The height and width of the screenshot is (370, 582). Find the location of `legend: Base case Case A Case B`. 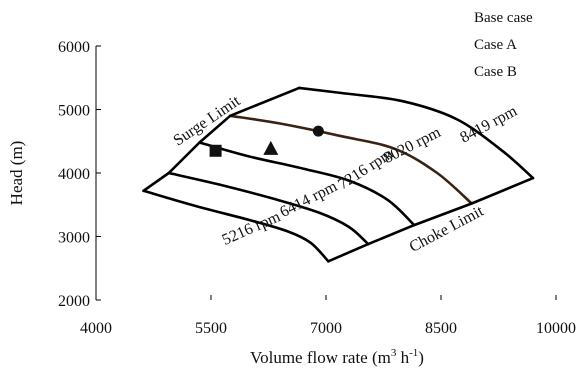

legend: Base case Case A Case B is located at coordinates (503, 45).